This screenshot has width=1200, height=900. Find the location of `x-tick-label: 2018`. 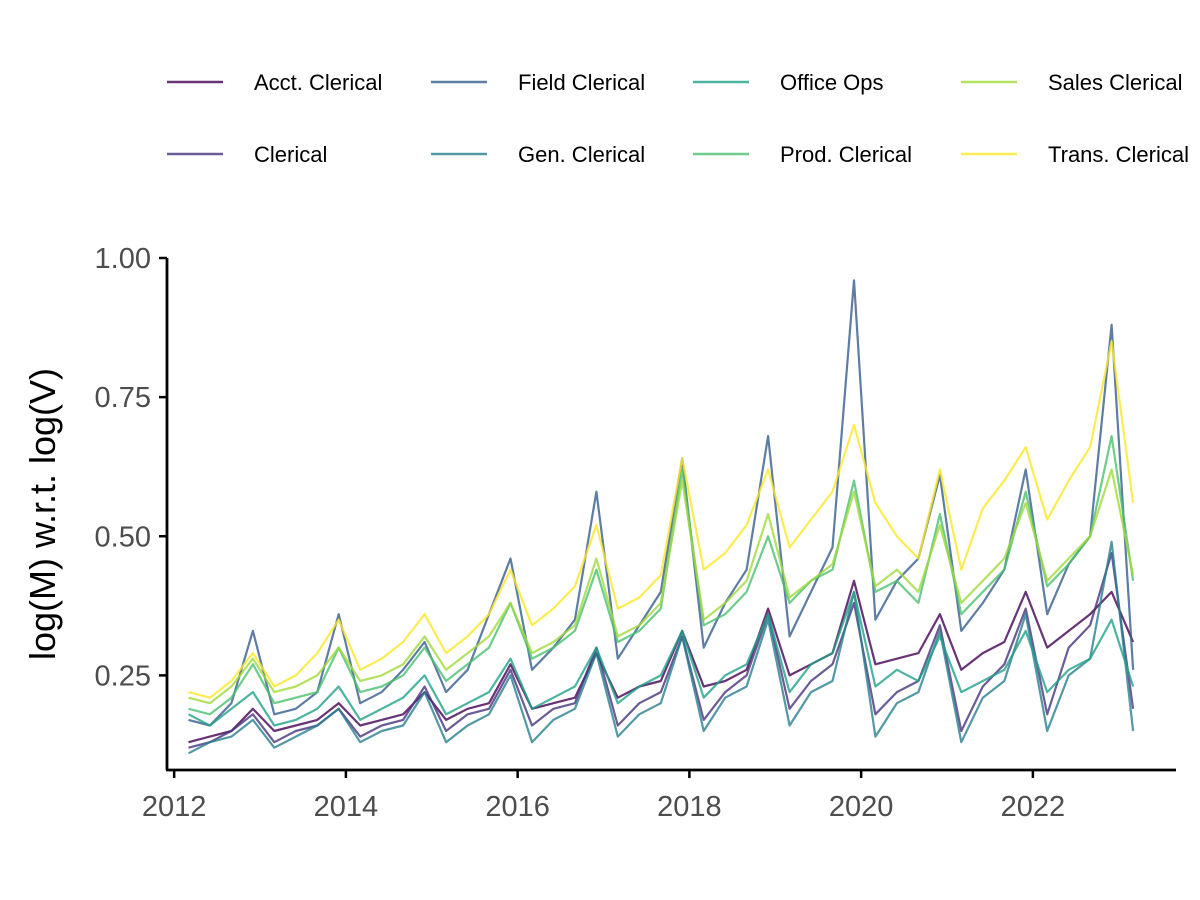

x-tick-label: 2018 is located at coordinates (689, 807).